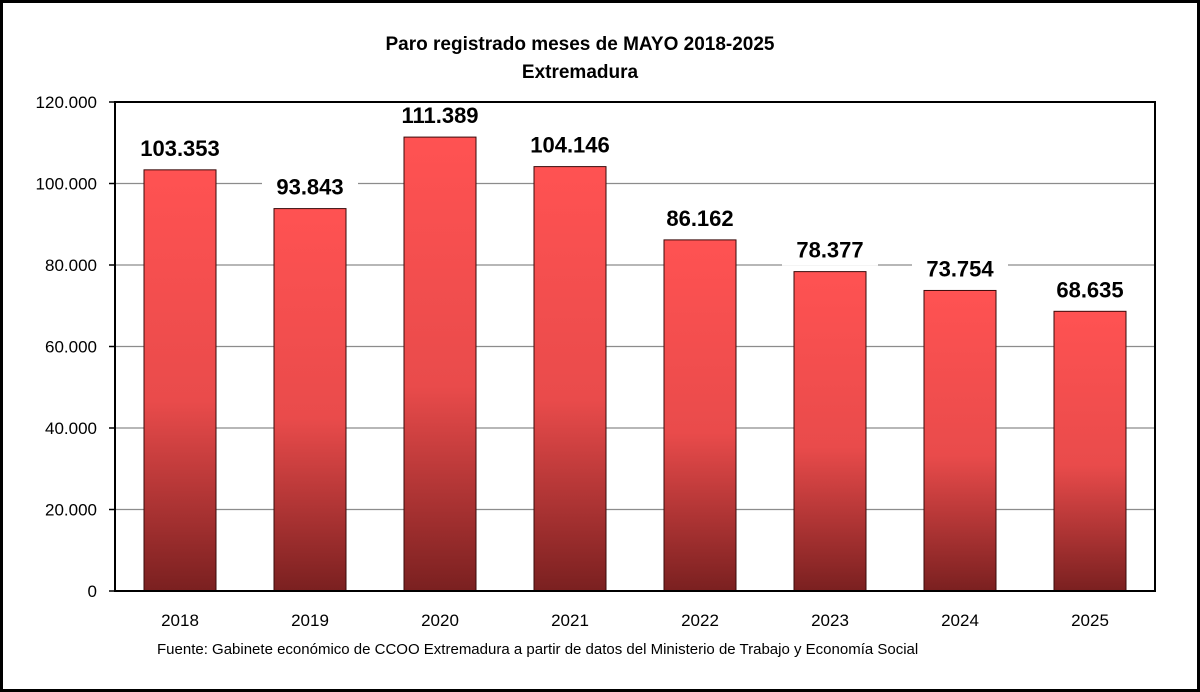  Describe the element at coordinates (71, 428) in the screenshot. I see `y-tick-label: 40.000` at that location.